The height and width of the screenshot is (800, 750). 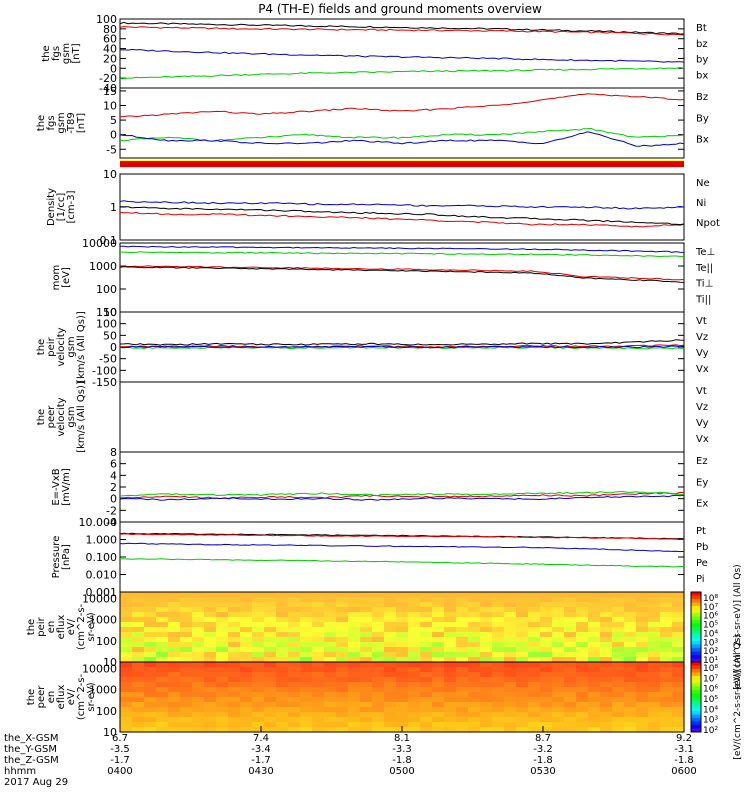 I want to click on y-label-line: sr-eV), so click(x=91, y=696).